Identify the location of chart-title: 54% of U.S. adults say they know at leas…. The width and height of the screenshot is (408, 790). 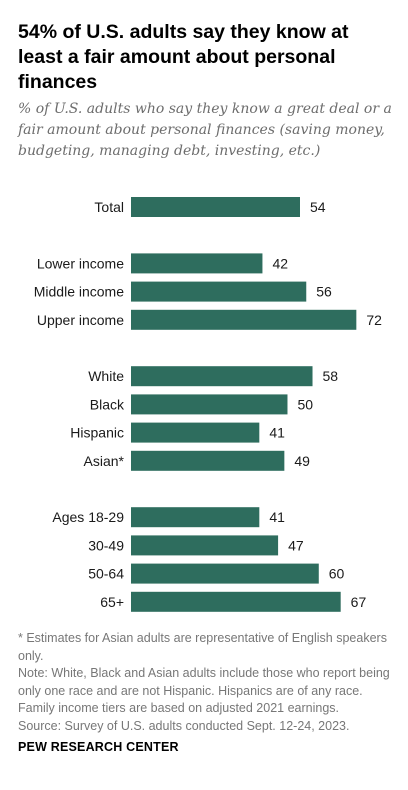
(183, 57).